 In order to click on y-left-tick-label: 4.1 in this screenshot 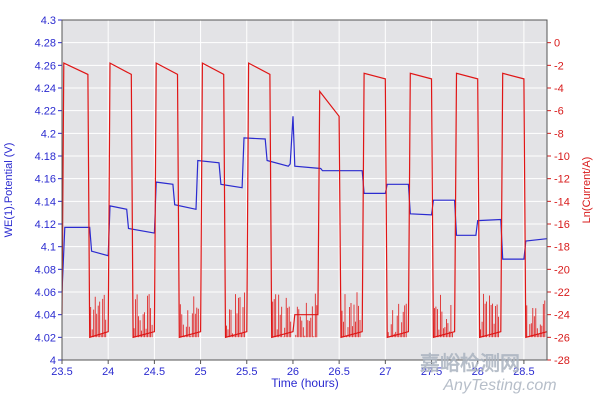, I will do `click(48, 248)`.